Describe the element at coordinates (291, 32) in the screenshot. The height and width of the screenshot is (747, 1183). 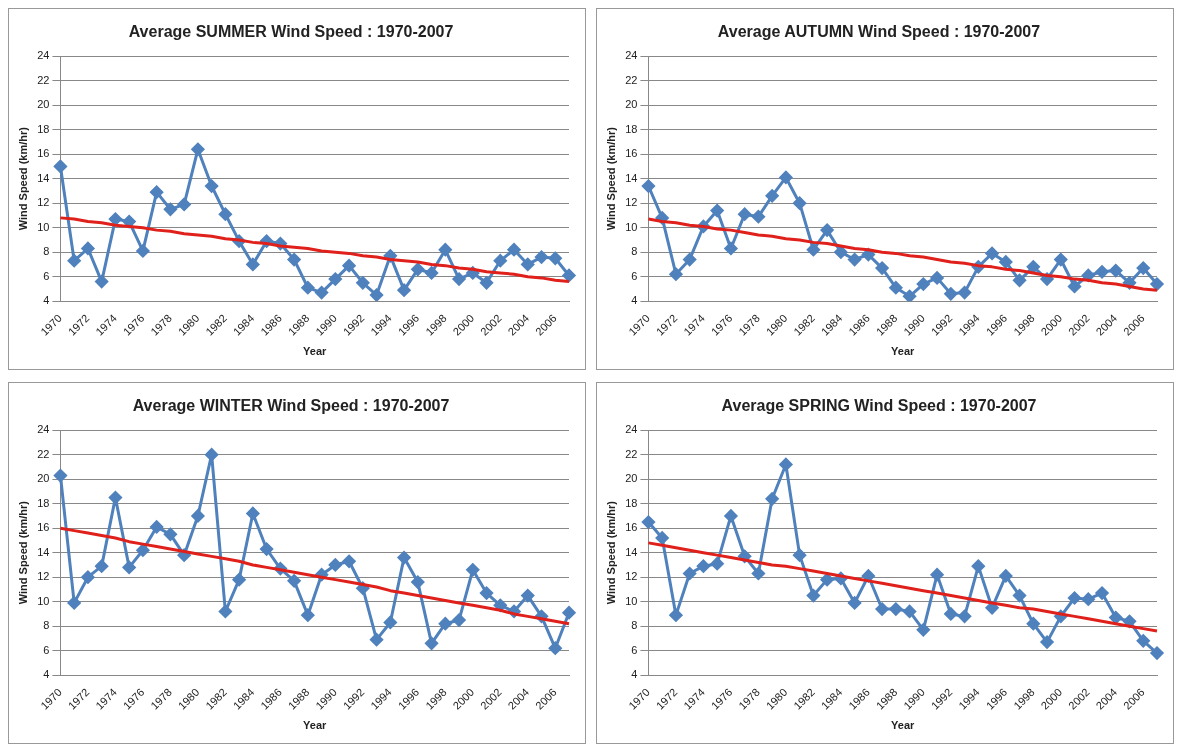
I see `chart-title: Average SUMMER Wind Speed : 1970-2007` at that location.